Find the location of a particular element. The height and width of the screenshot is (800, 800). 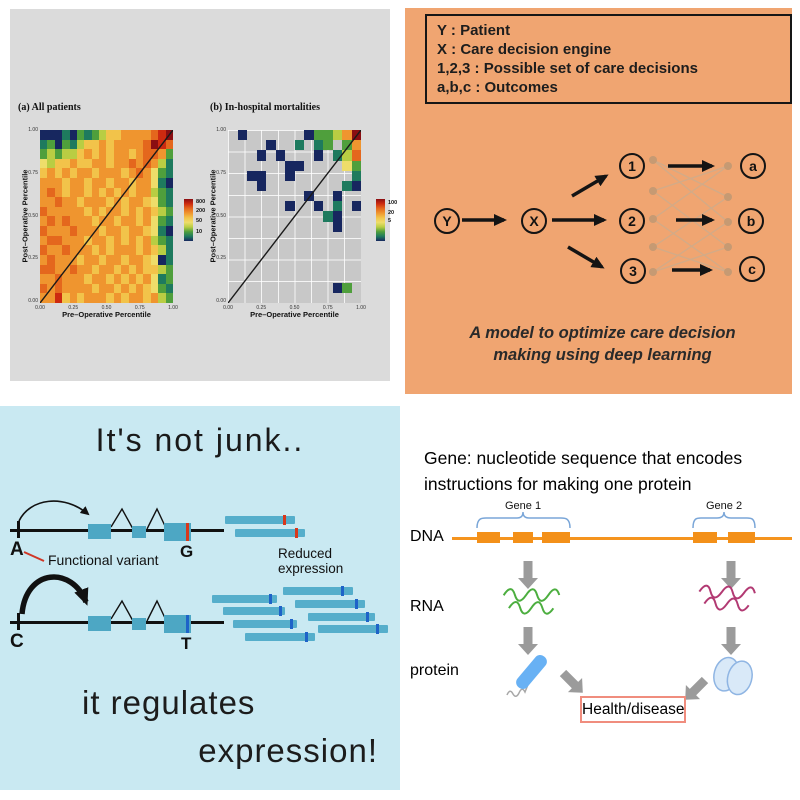

reduced-expression-label: Reduced expression is located at coordinates (311, 561).